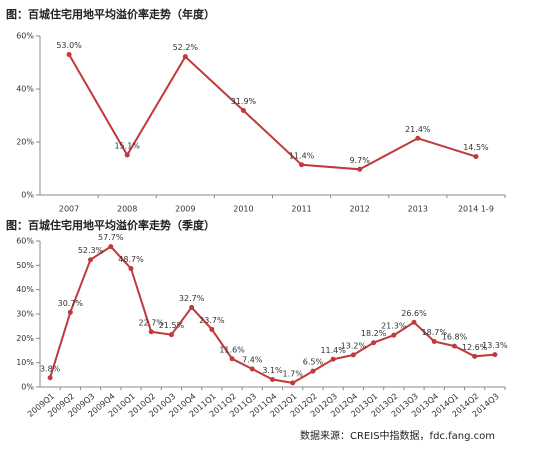 The width and height of the screenshot is (535, 449). I want to click on data-label: 14.5%, so click(476, 147).